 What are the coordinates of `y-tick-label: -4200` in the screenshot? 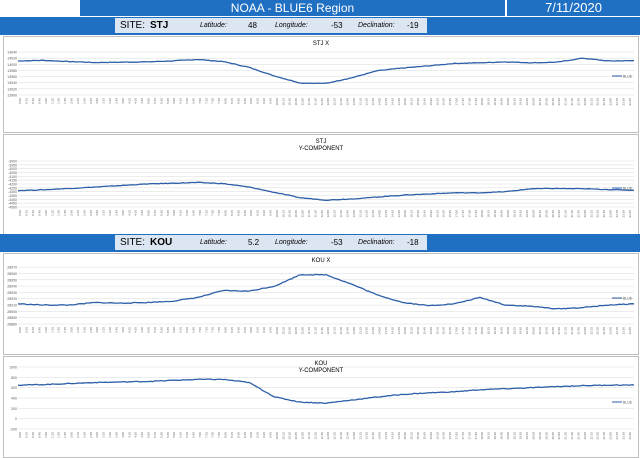 It's located at (12, 185).